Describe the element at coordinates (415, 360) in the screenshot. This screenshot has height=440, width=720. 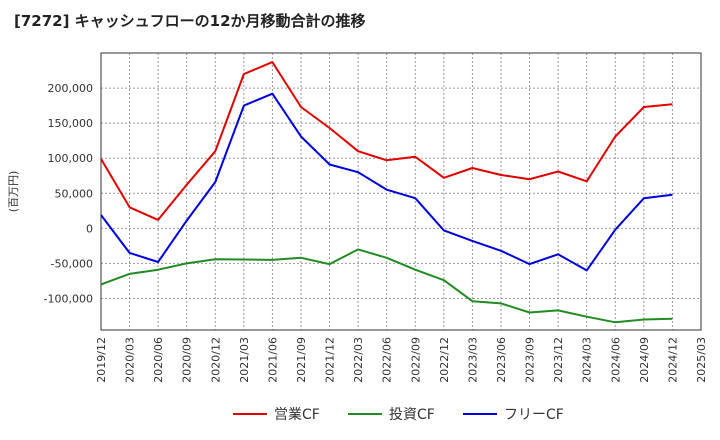
I see `x-tick-label: 2022/09` at that location.